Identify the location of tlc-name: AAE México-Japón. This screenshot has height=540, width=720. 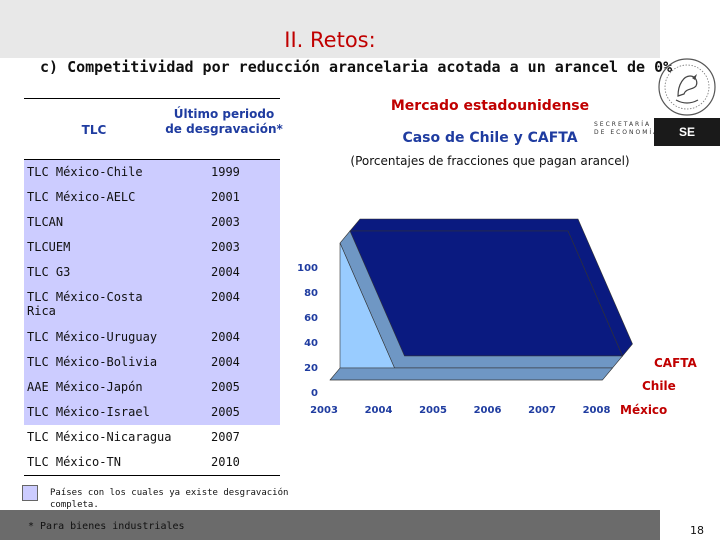
(85, 387).